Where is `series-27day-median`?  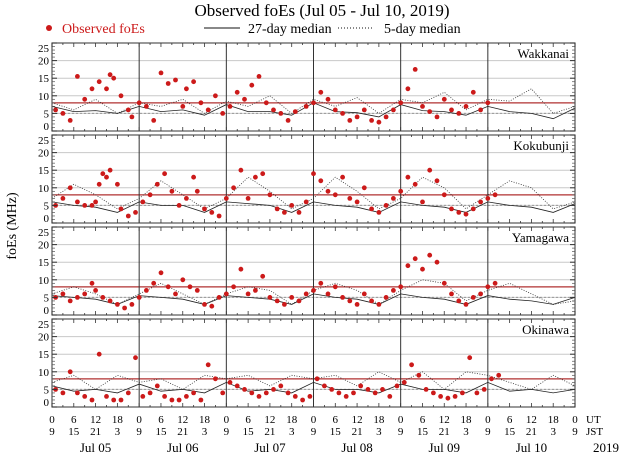 series-27day-median is located at coordinates (313, 207).